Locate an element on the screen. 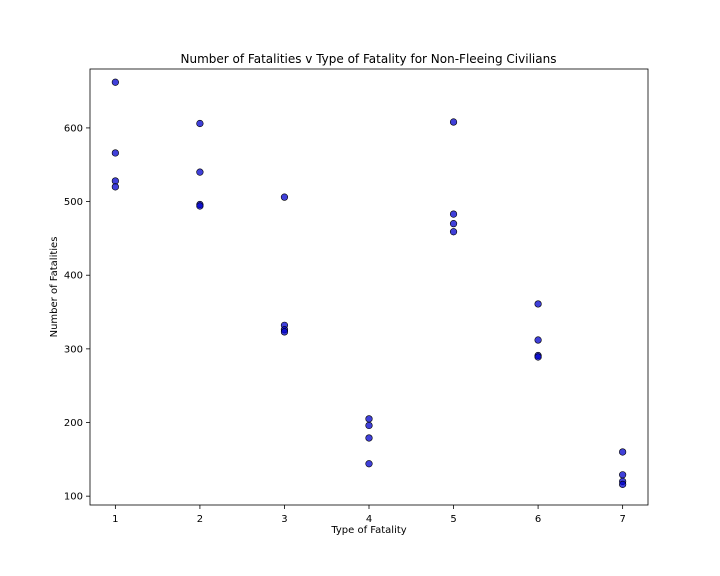 This screenshot has height=576, width=720. y-axis-label: Number of Fatalities is located at coordinates (54, 287).